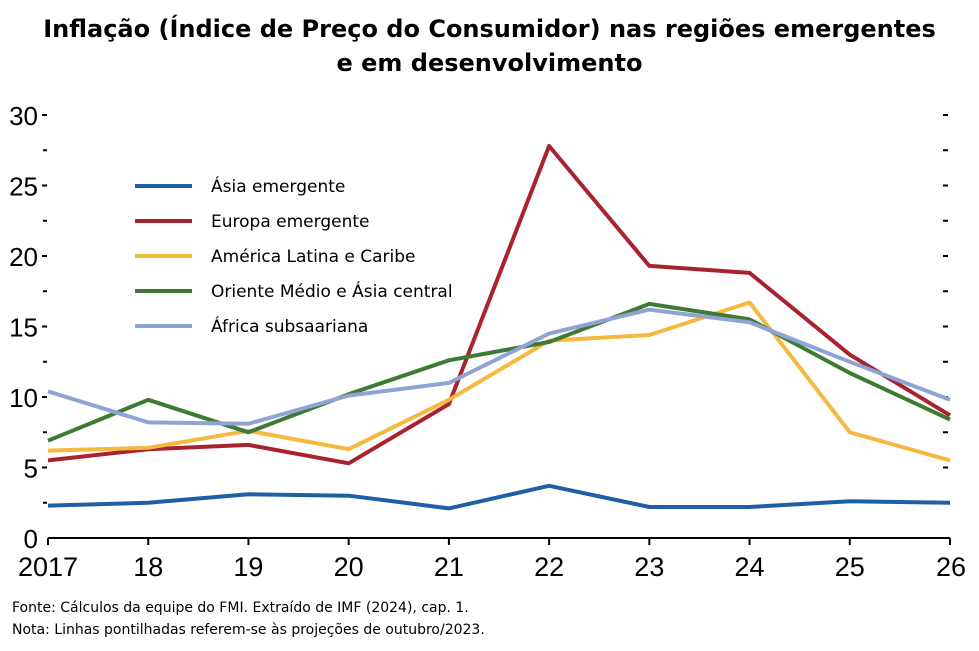  What do you see at coordinates (649, 567) in the screenshot?
I see `x-tick-label: 23` at bounding box center [649, 567].